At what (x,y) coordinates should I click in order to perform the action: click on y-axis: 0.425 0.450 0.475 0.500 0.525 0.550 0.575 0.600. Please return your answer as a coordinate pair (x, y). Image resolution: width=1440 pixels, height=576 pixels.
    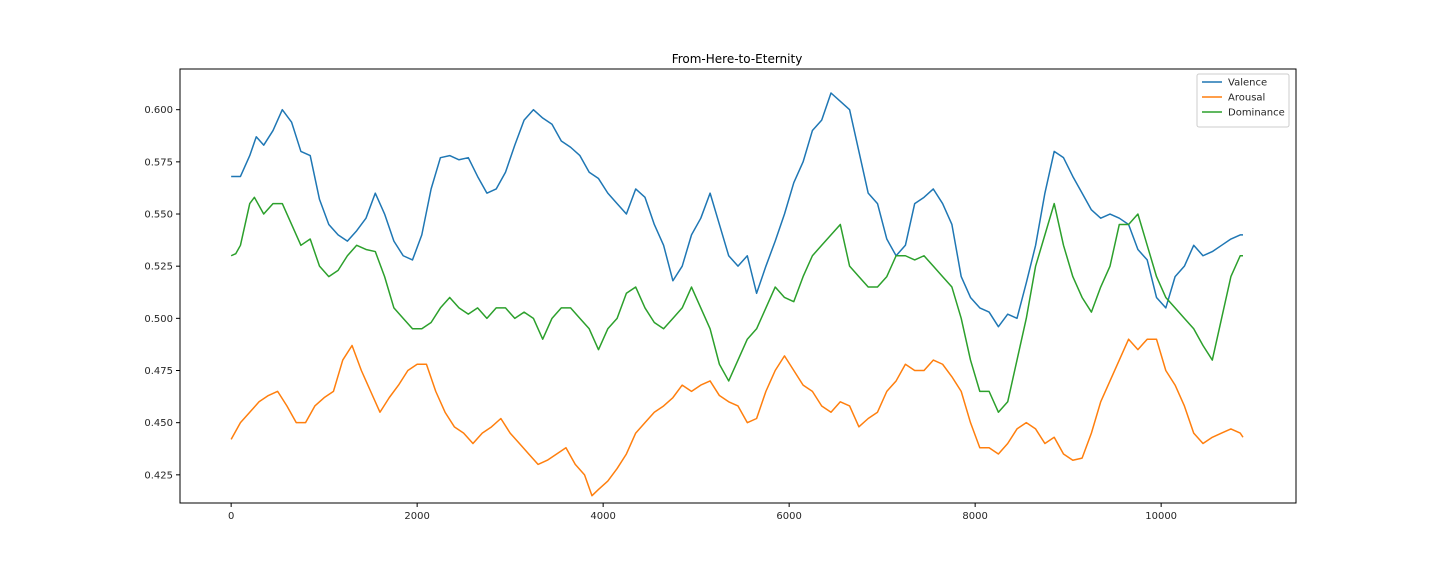
    Looking at the image, I should click on (162, 293).